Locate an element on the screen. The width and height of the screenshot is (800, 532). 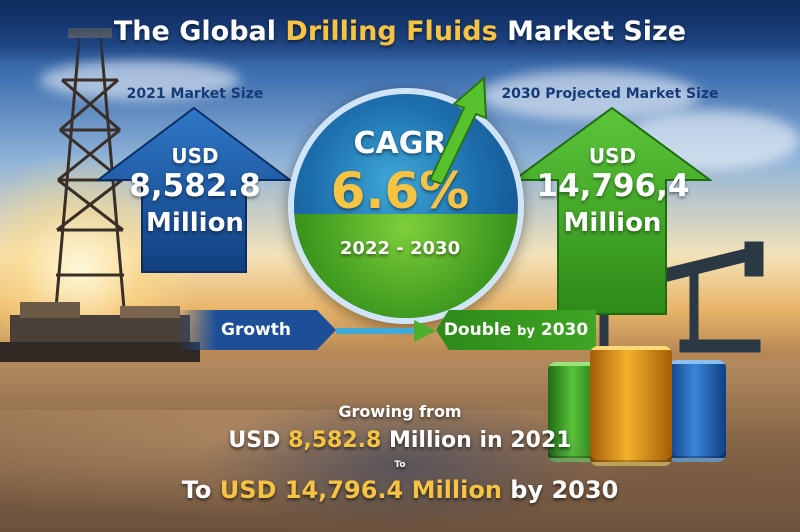
orange-barrel is located at coordinates (631, 406).